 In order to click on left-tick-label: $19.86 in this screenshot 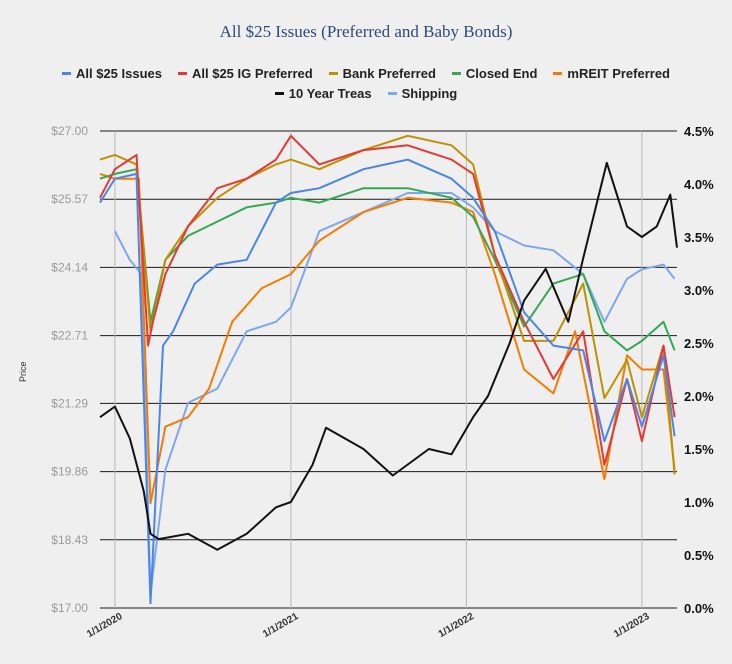, I will do `click(69, 472)`.